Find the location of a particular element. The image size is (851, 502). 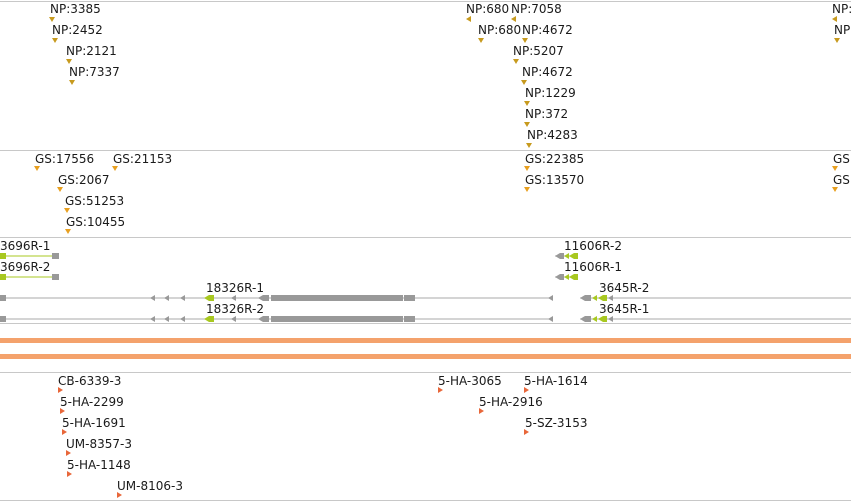

gs-feature-label: GS:21153 is located at coordinates (143, 159).